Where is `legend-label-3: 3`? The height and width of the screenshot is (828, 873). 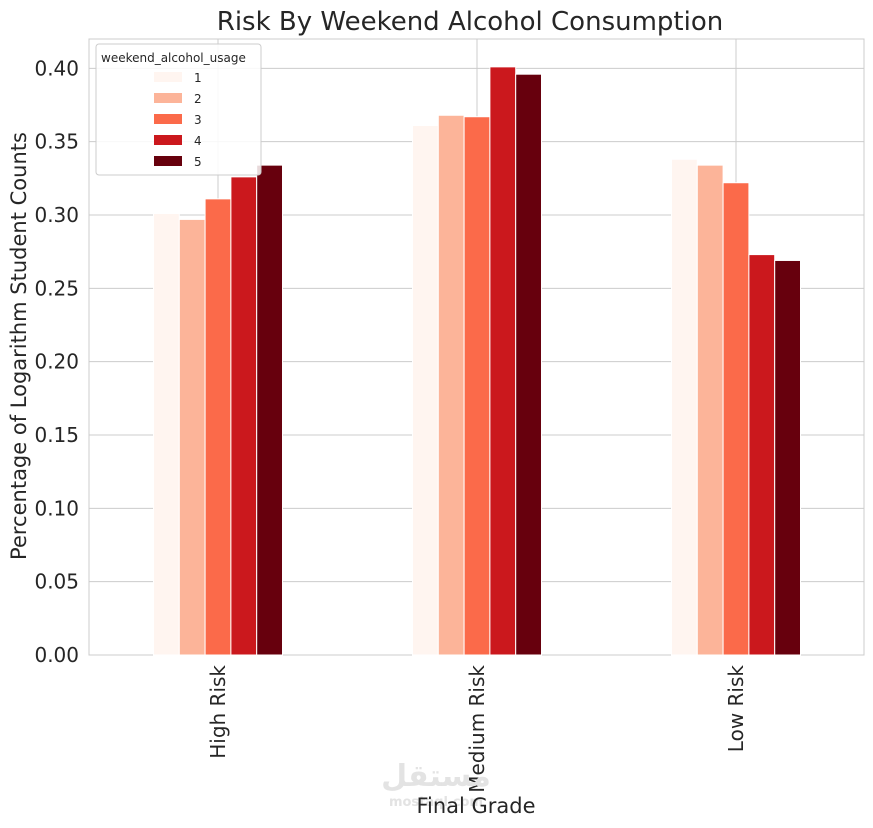
legend-label-3: 3 is located at coordinates (198, 120).